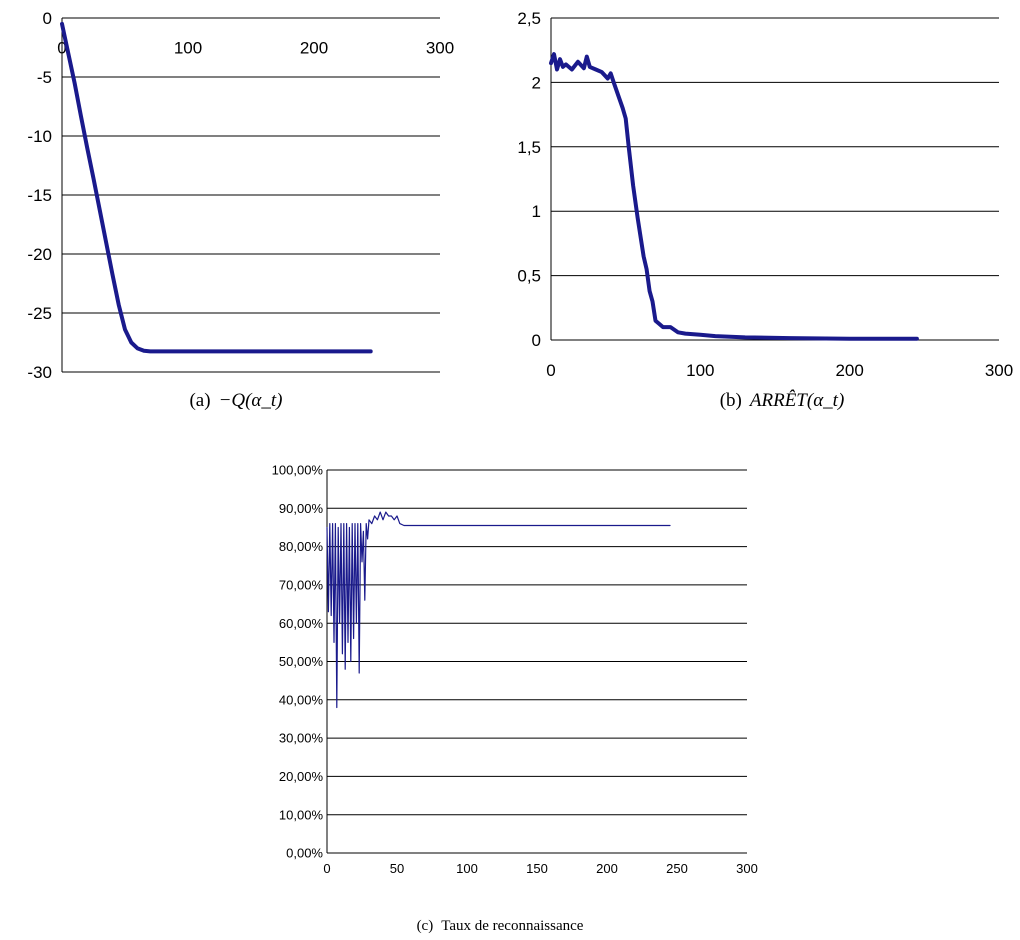 This screenshot has height=940, width=1020. Describe the element at coordinates (397, 868) in the screenshot. I see `x-tick-label: 50` at that location.